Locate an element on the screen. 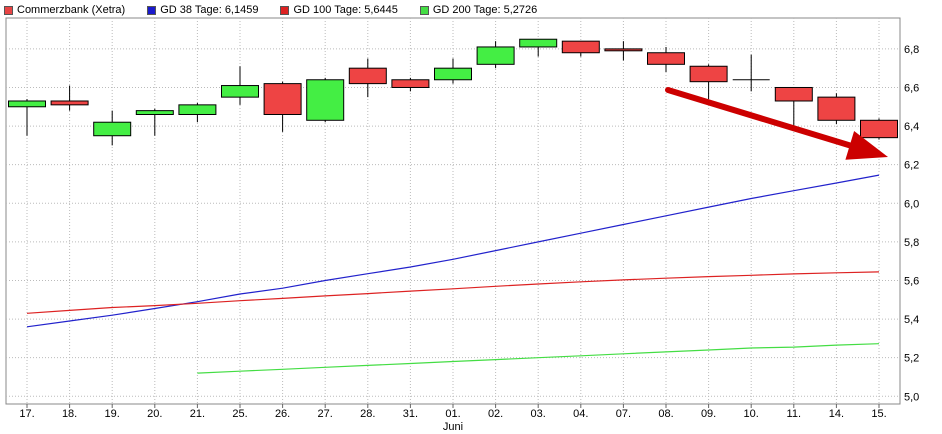 This screenshot has height=434, width=942. x-tick-label: 27. is located at coordinates (325, 414).